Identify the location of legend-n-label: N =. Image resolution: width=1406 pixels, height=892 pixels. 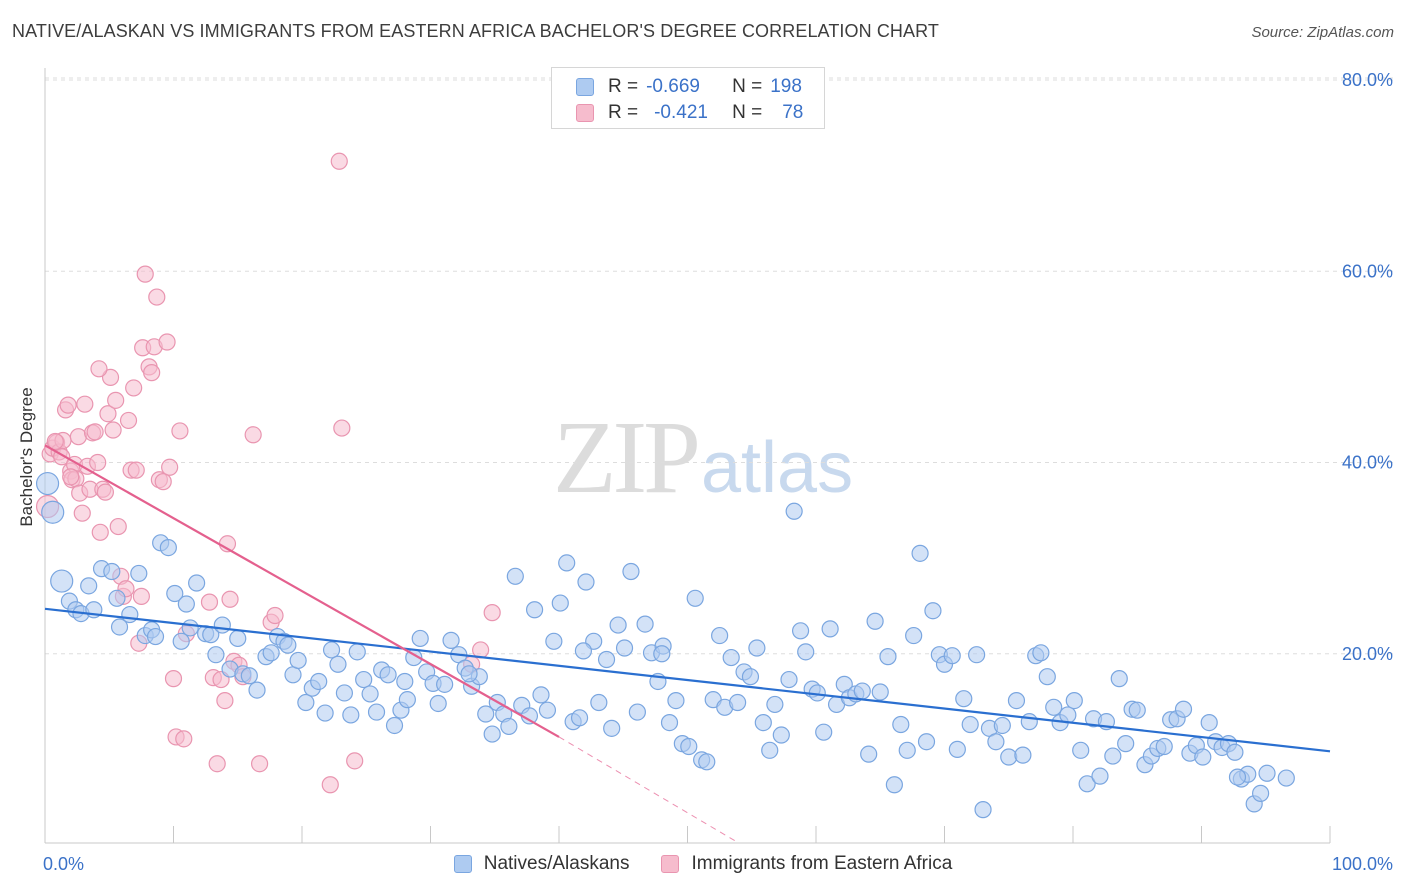
(747, 86).